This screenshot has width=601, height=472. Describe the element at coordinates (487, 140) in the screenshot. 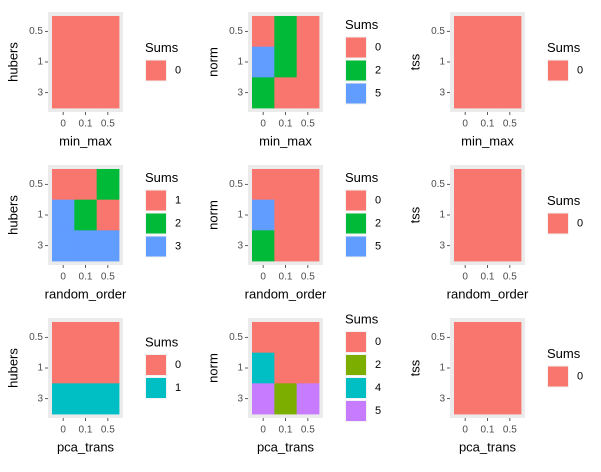

I see `x-axis-title: min_max` at that location.